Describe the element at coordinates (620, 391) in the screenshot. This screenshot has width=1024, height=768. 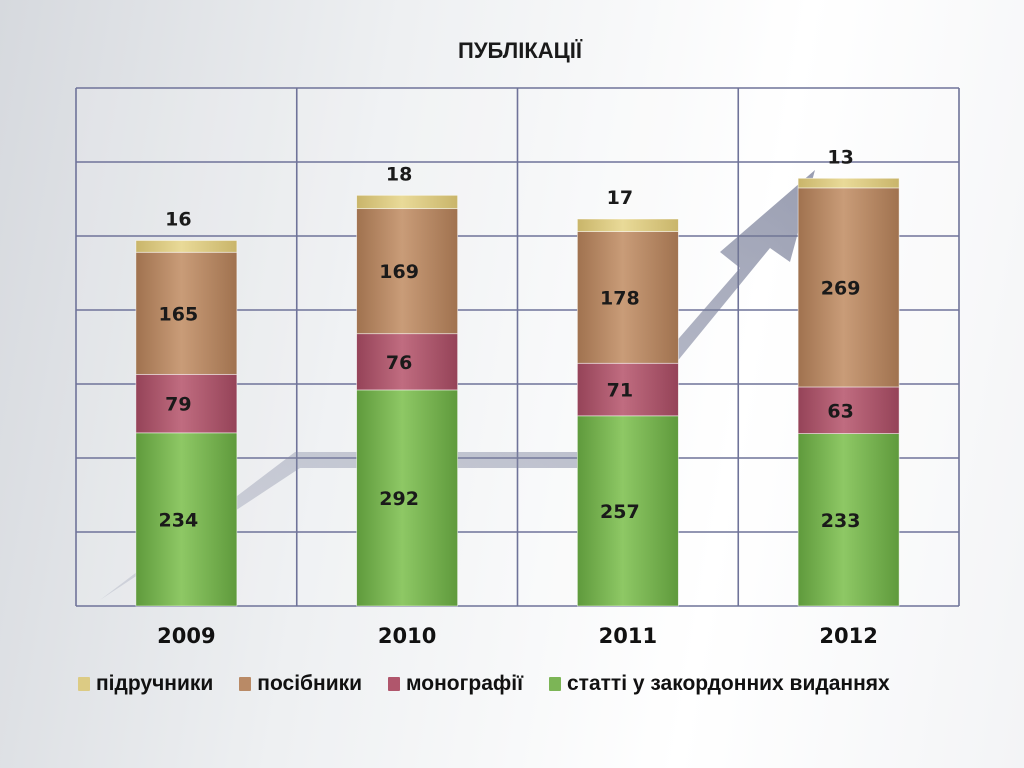
I see `value-label: 71` at that location.